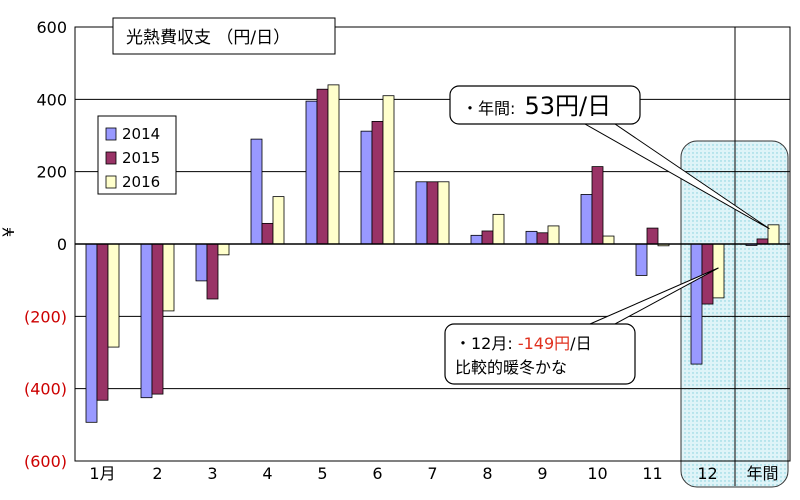  What do you see at coordinates (157, 473) in the screenshot?
I see `x-tick-label: 2` at bounding box center [157, 473].